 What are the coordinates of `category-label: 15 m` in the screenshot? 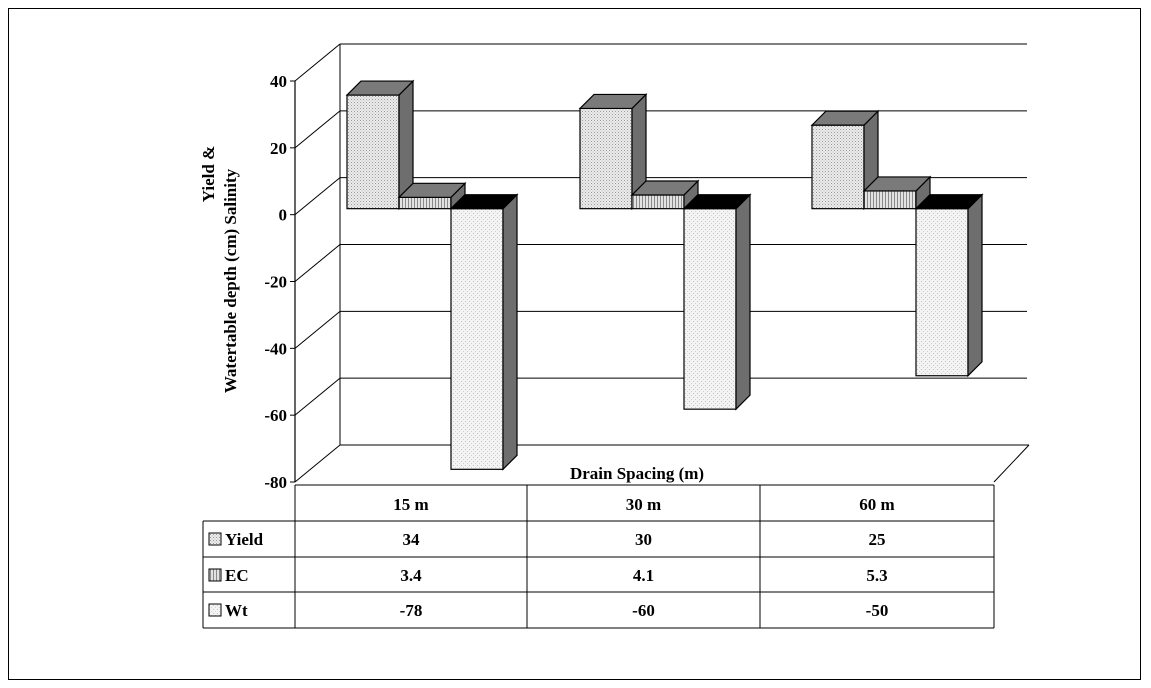 It's located at (410, 504).